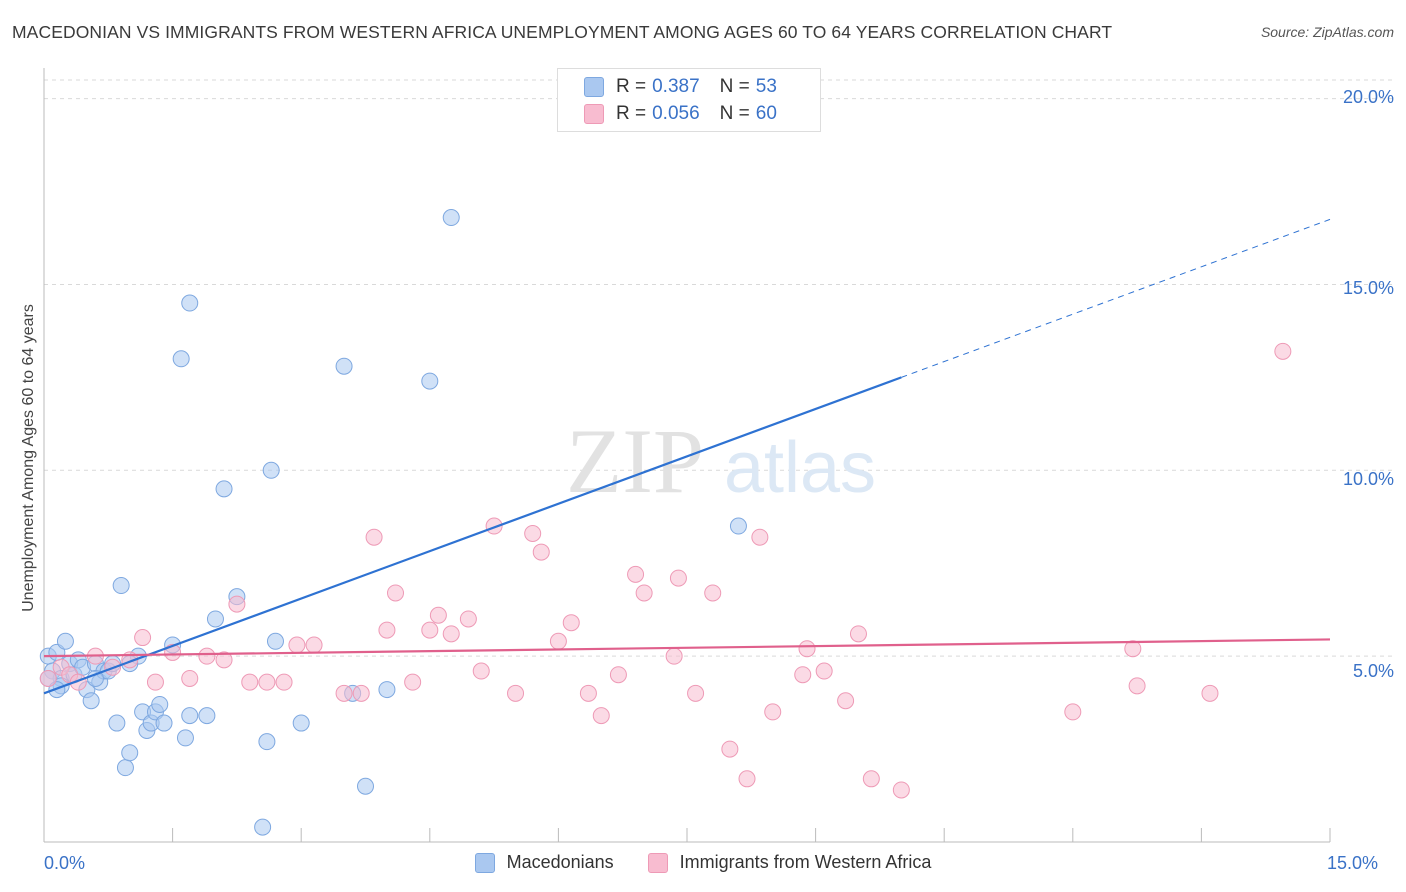 The height and width of the screenshot is (892, 1406). Describe the element at coordinates (766, 113) in the screenshot. I see `legend-n-value: 60` at that location.